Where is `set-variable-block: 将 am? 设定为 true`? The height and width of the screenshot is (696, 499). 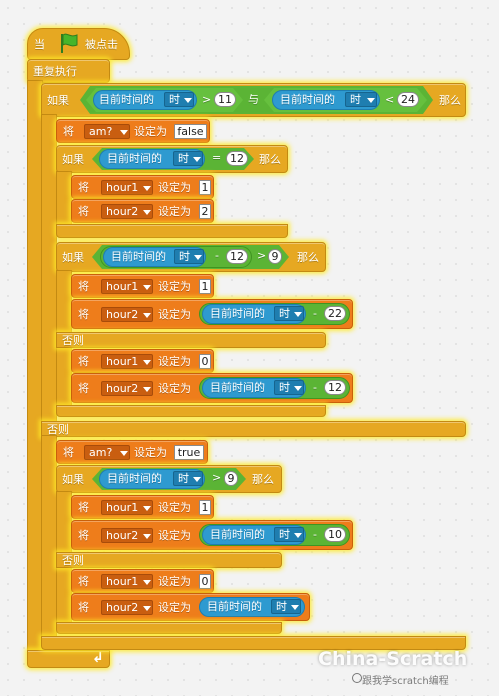
set-variable-block: 将 am? 设定为 true is located at coordinates (132, 452).